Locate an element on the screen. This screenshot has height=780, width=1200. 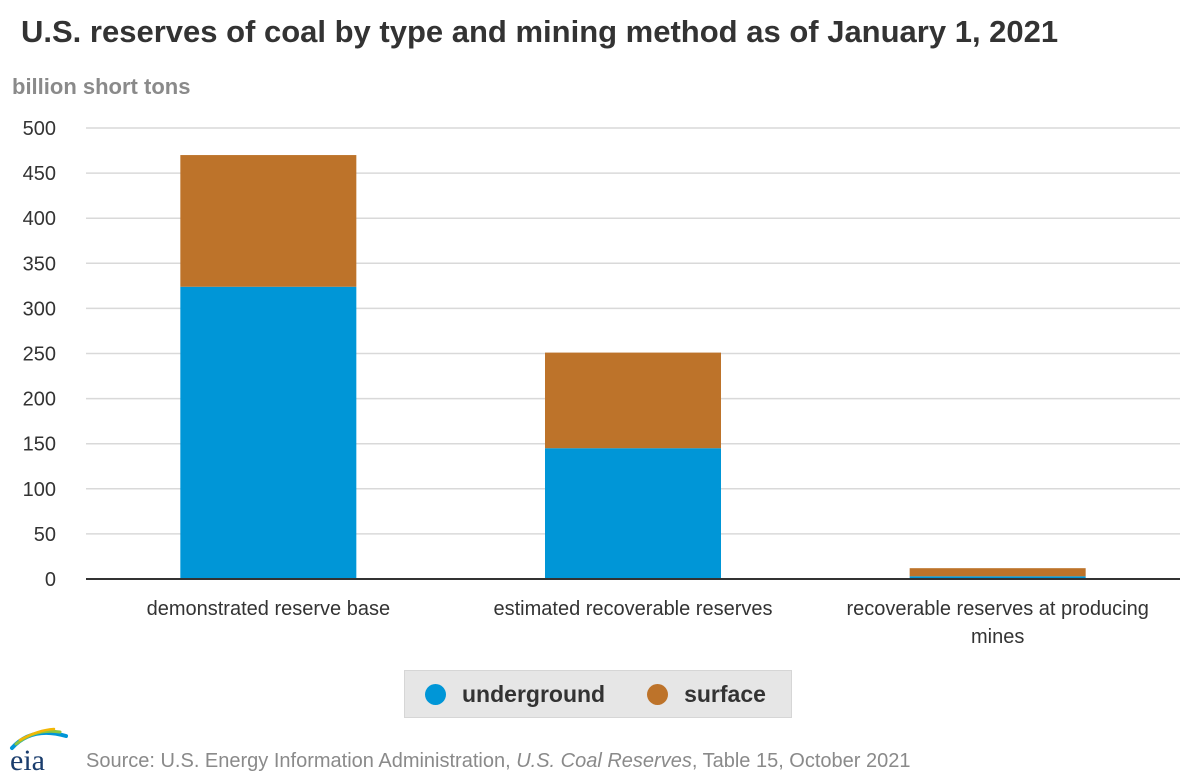
legend: underground surface is located at coordinates (598, 694).